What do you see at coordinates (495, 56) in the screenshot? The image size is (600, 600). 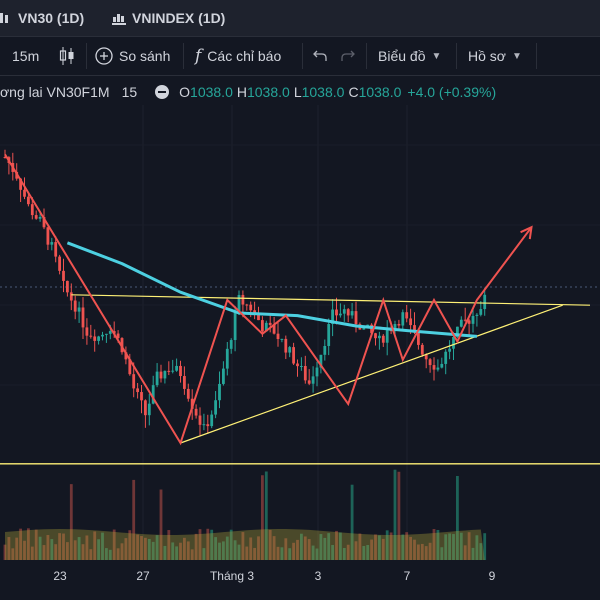 I see `profile-menu-button: Hồ sơ ▼` at bounding box center [495, 56].